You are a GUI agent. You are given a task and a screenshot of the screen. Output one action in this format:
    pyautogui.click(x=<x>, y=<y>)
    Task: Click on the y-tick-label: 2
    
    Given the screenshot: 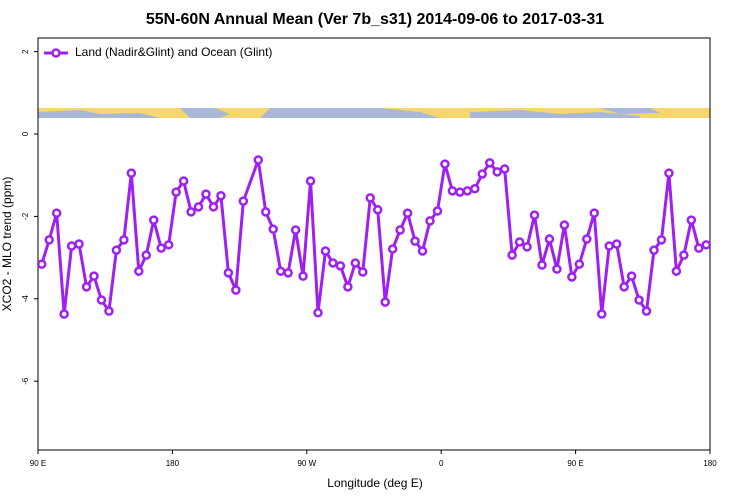 What is the action you would take?
    pyautogui.click(x=25, y=51)
    